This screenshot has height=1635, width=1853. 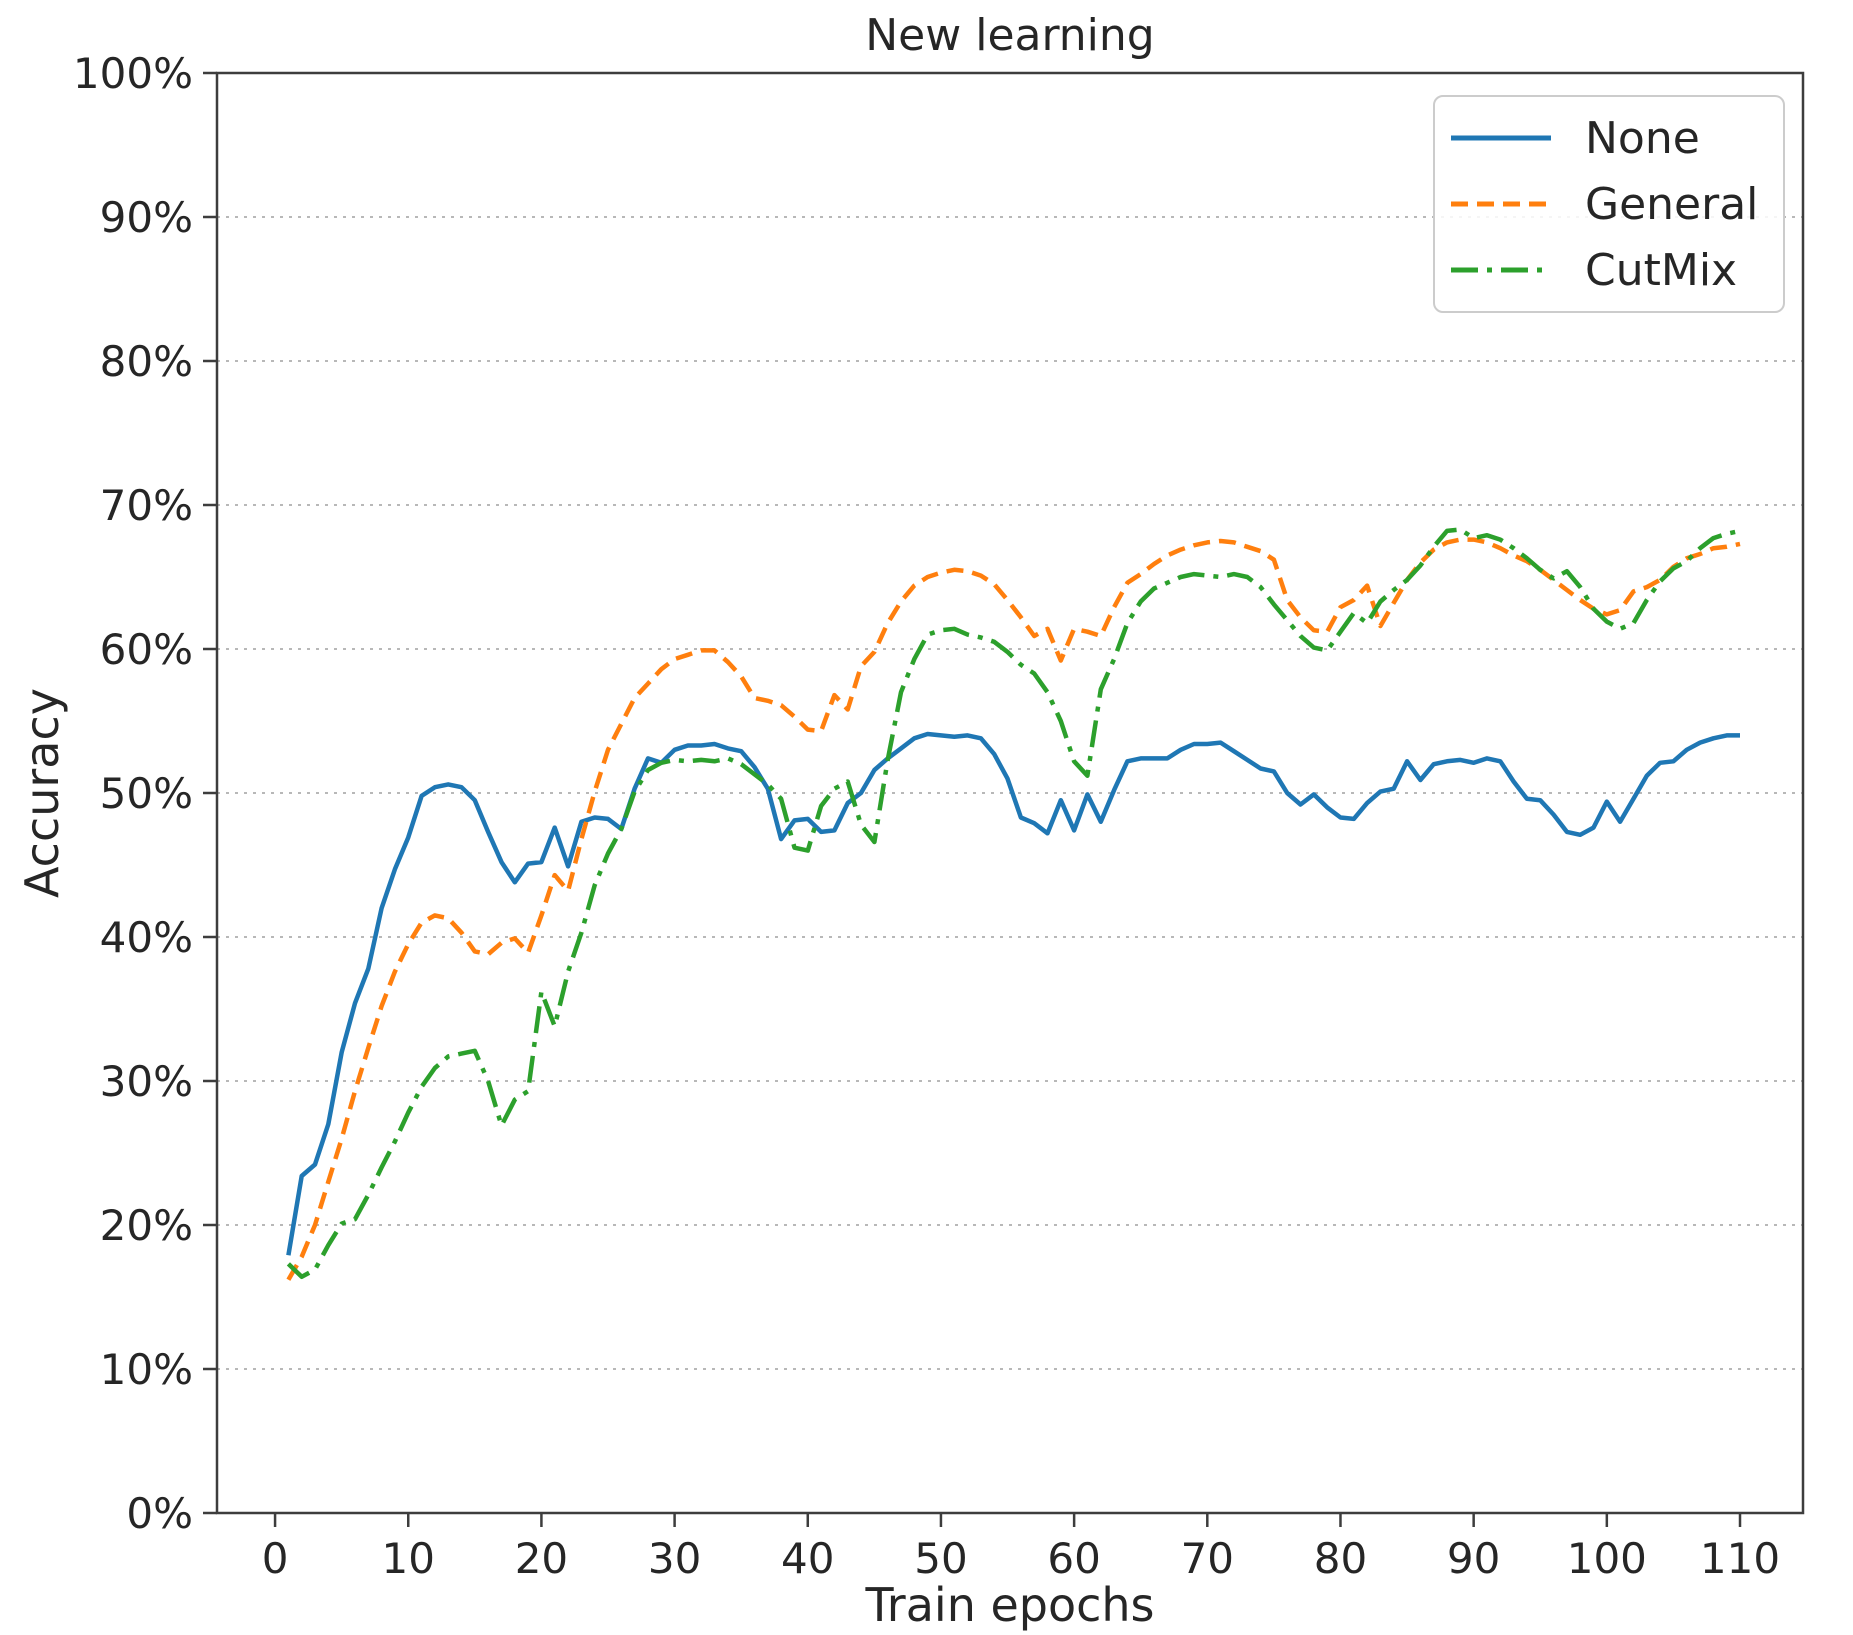 What do you see at coordinates (1010, 35) in the screenshot?
I see `chart-title: New learning` at bounding box center [1010, 35].